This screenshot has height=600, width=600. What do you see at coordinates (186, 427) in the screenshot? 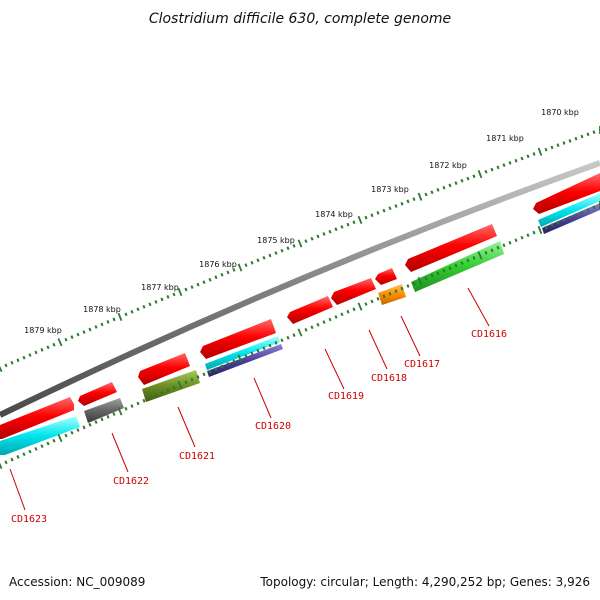
I see `connector-cd1621` at bounding box center [186, 427].